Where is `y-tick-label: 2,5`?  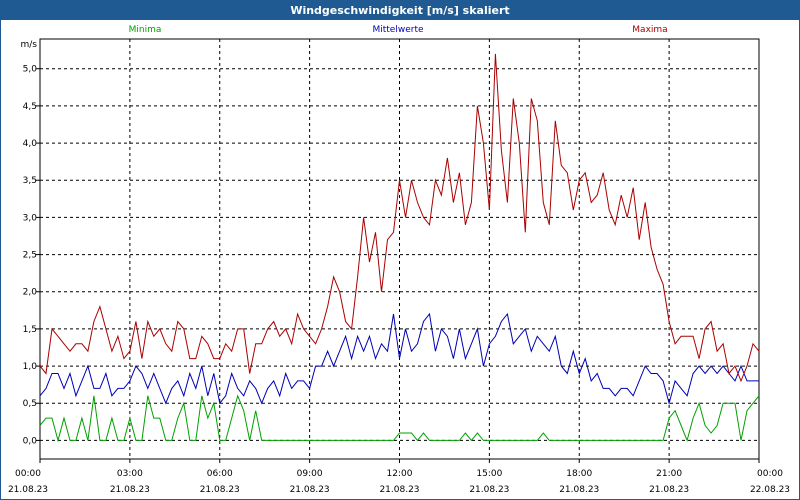
y-tick-label: 2,5 is located at coordinates (30, 256).